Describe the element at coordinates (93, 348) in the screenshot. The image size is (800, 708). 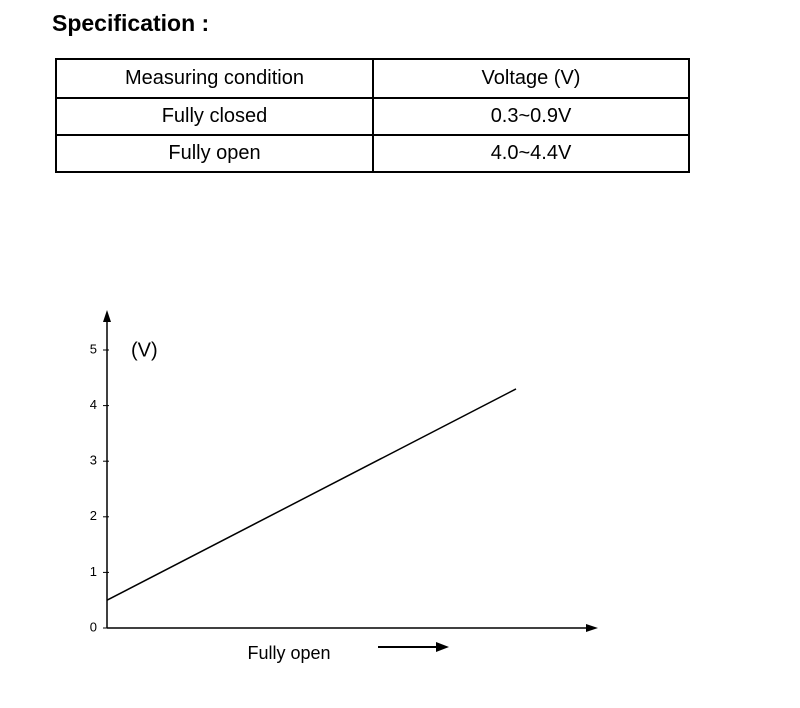
I see `y-tick-label: 5` at that location.